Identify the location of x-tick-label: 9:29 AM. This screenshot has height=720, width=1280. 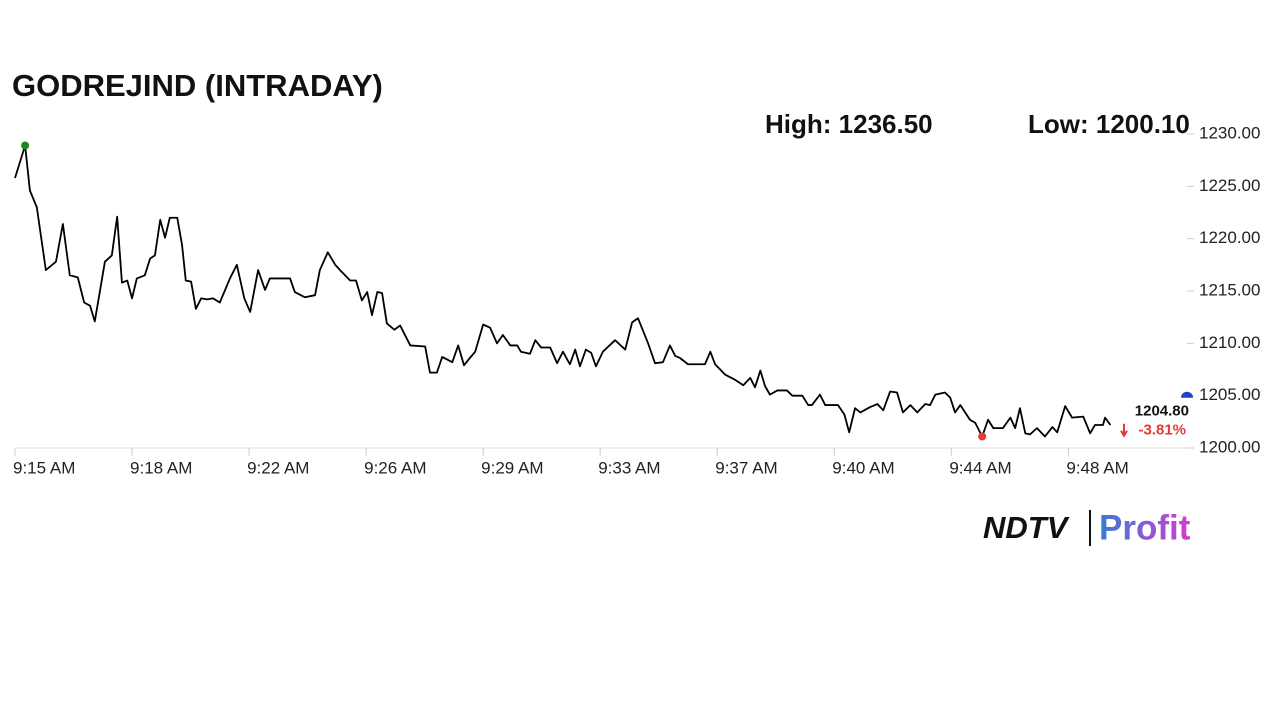
(512, 467).